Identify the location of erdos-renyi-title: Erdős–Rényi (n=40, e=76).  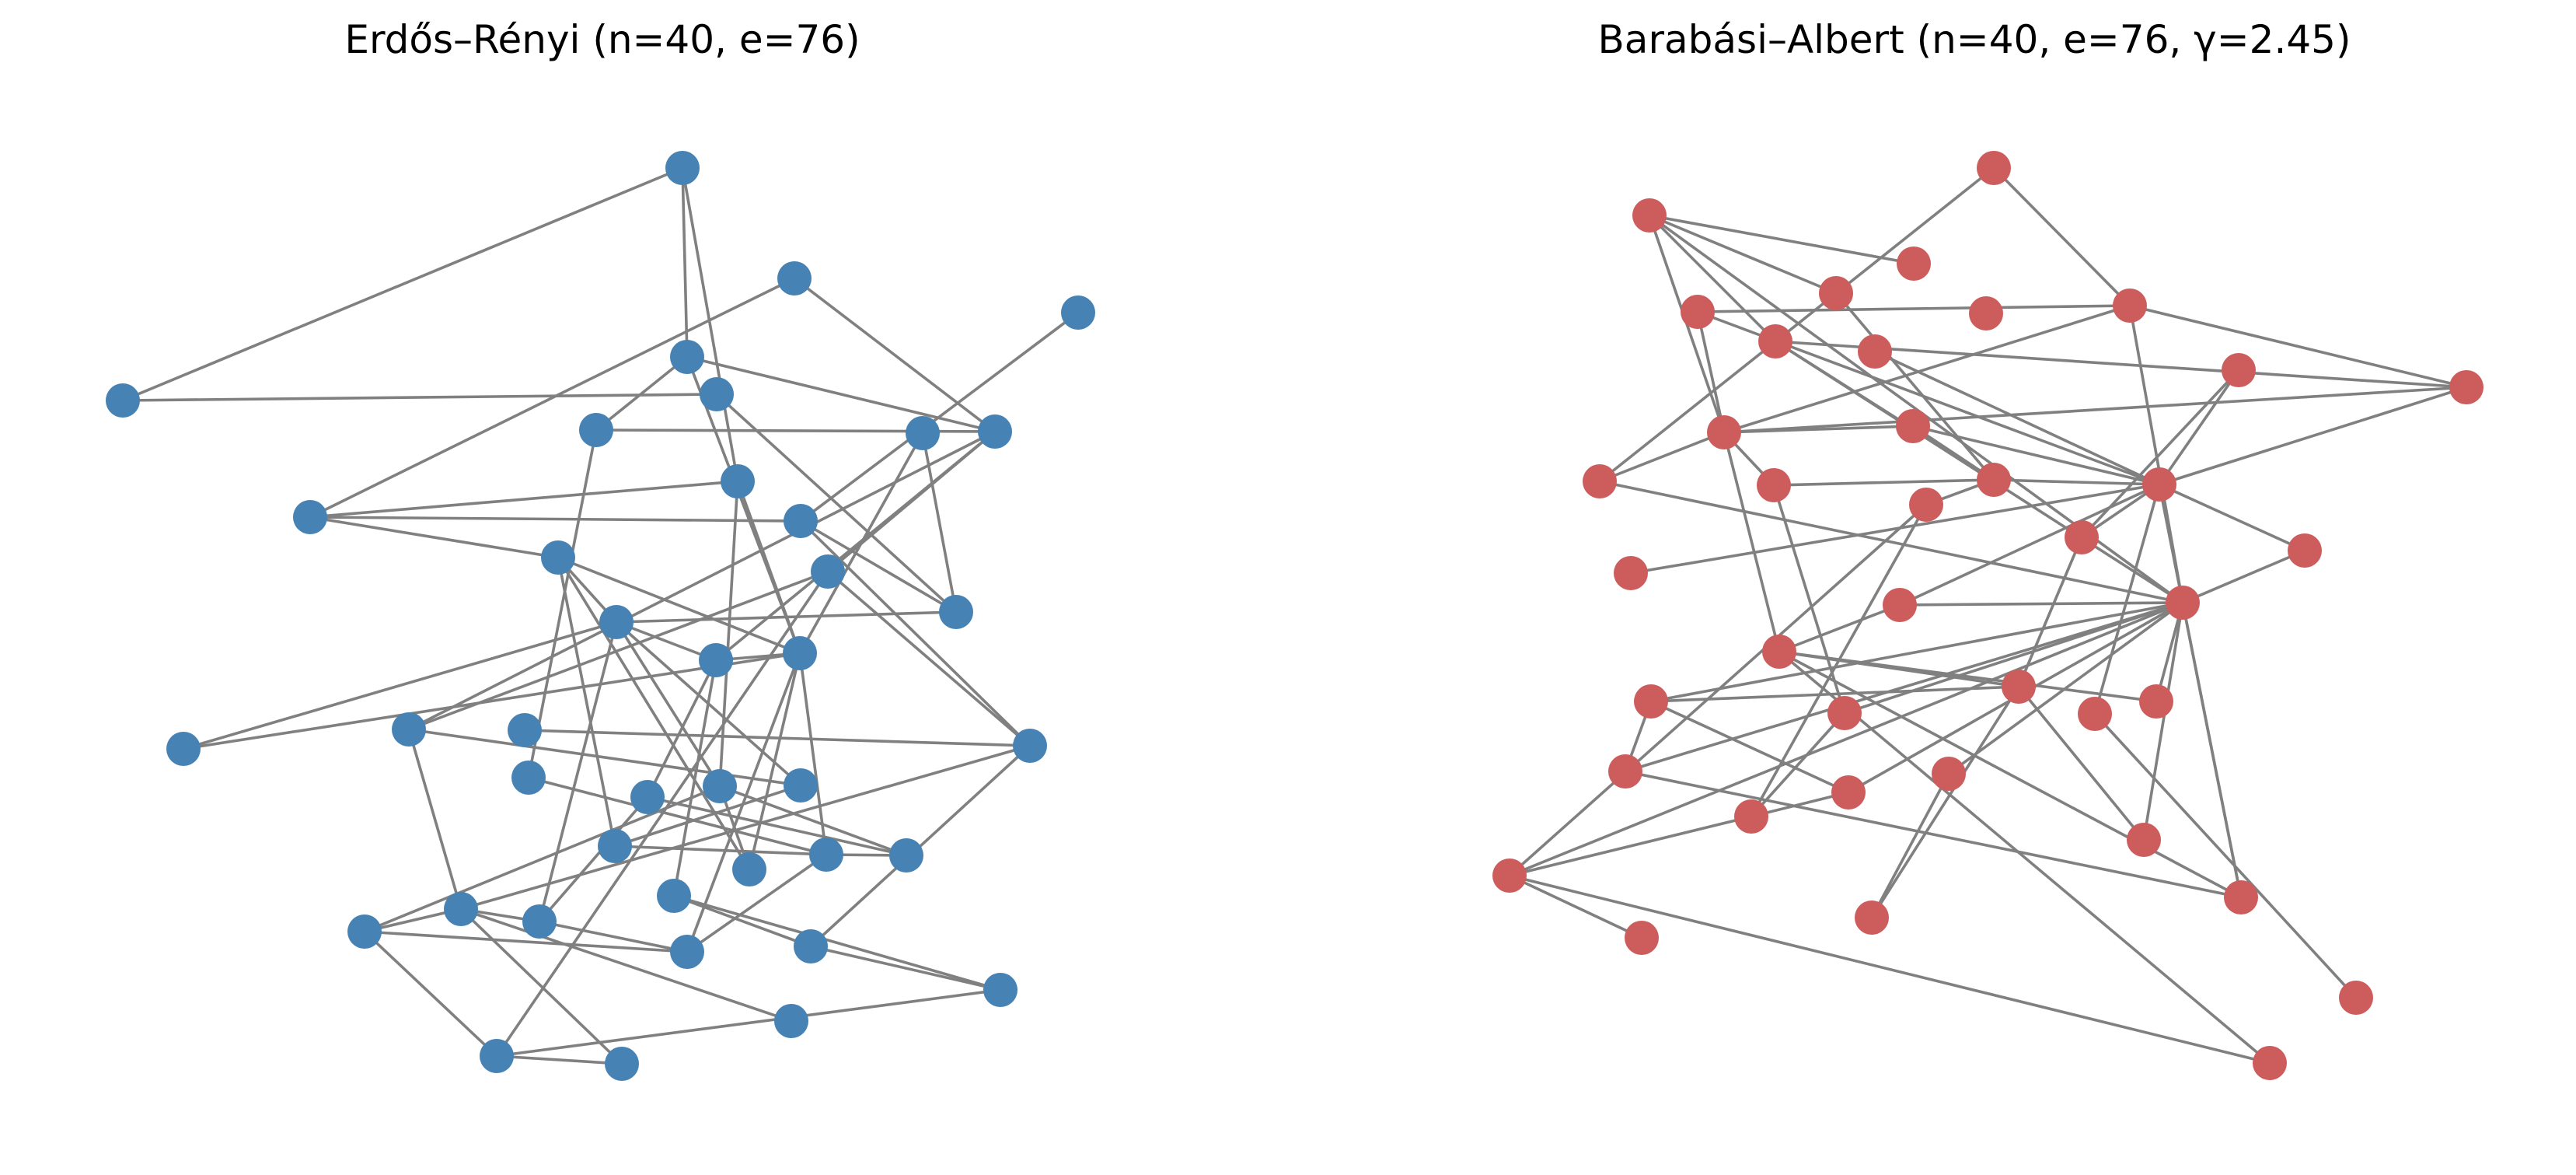
(602, 39).